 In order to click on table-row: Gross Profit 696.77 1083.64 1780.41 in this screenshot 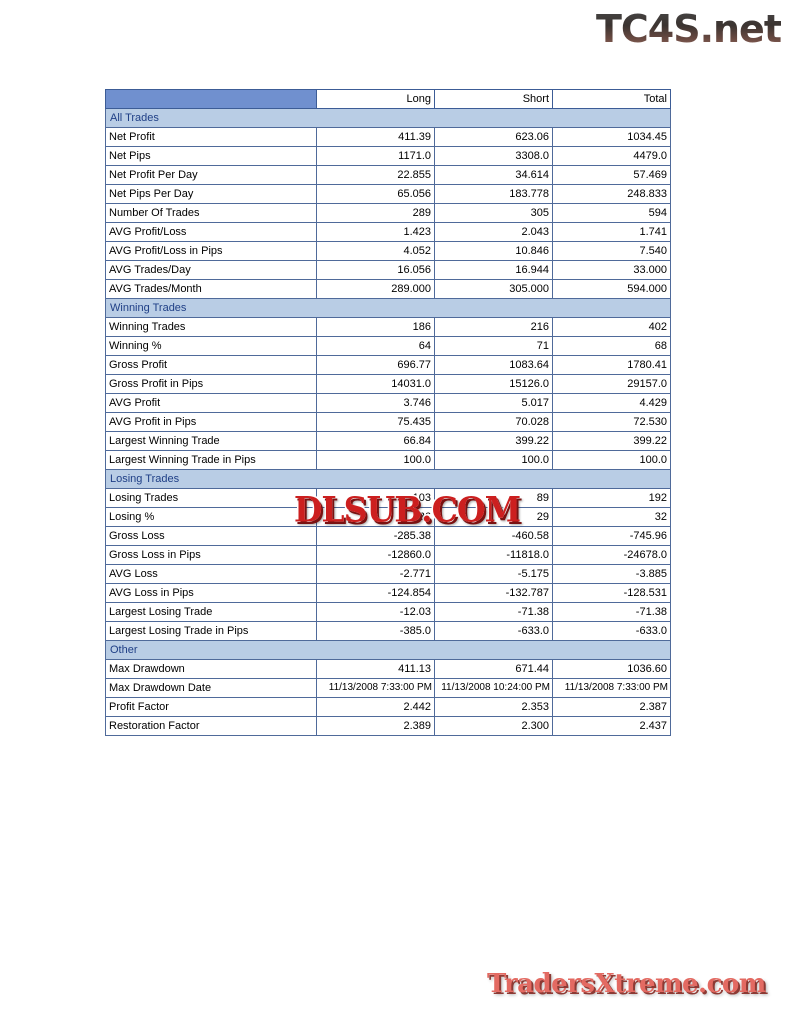, I will do `click(388, 365)`.